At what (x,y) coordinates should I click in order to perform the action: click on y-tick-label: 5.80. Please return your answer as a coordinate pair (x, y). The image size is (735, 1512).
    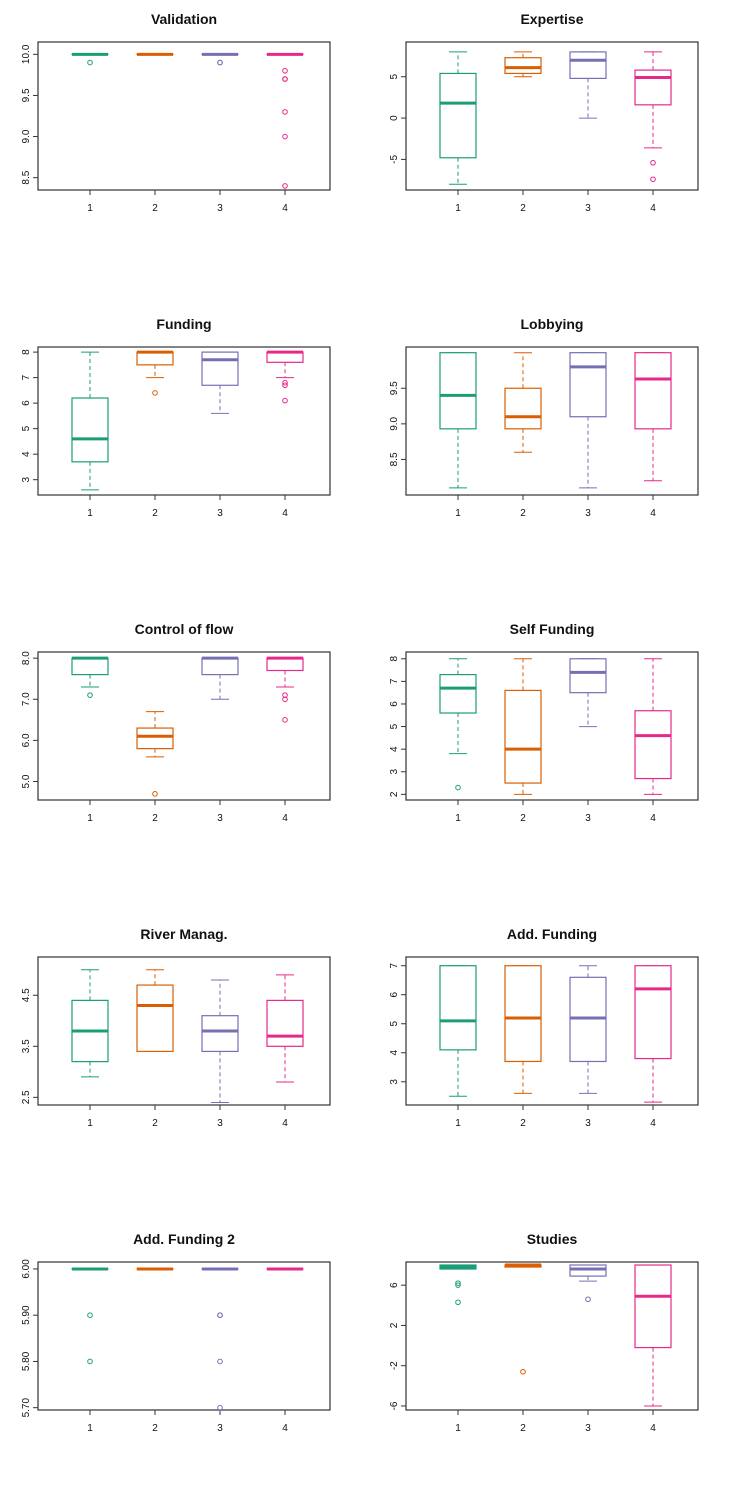
    Looking at the image, I should click on (26, 1361).